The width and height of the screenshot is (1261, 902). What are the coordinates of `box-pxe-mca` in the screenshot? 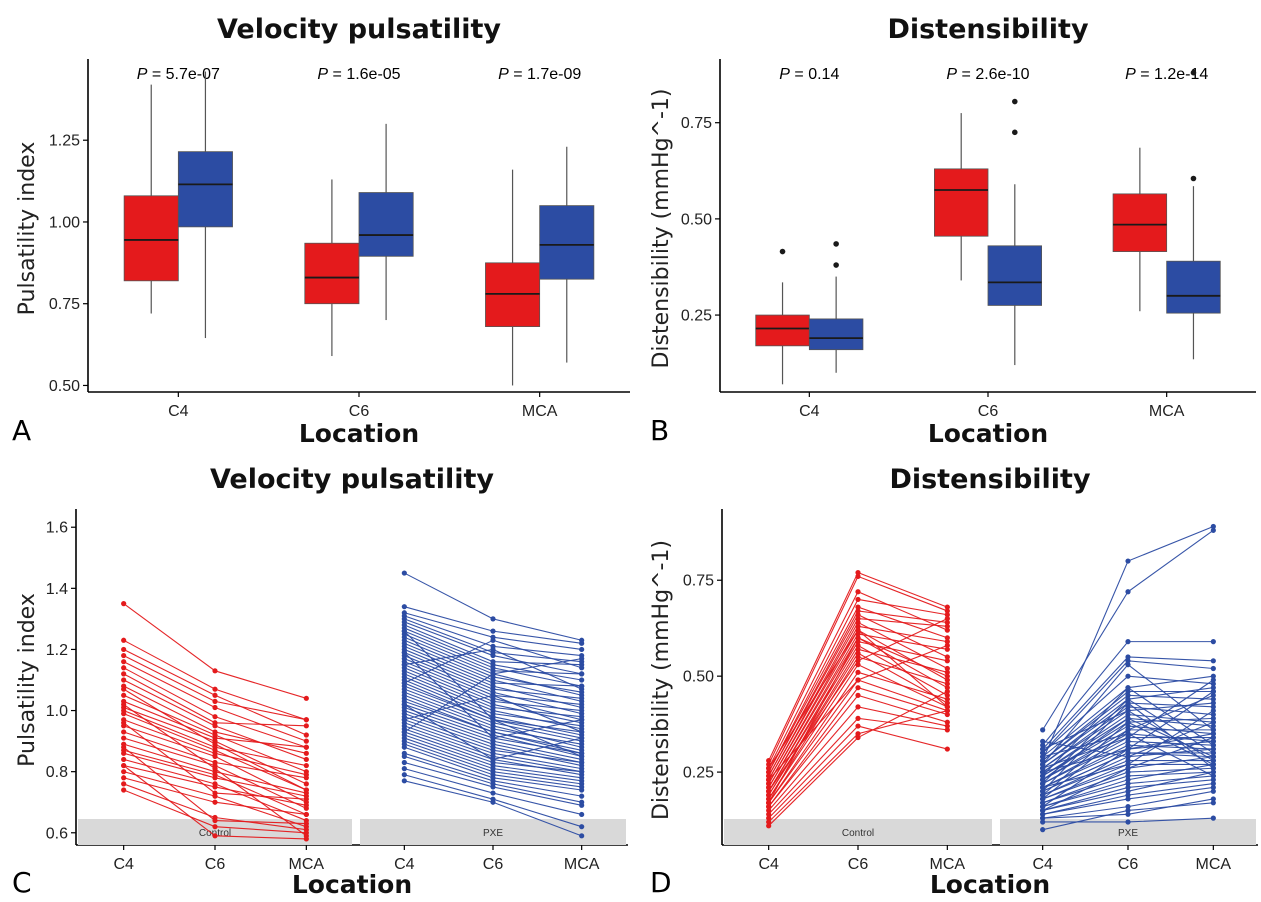 It's located at (567, 242).